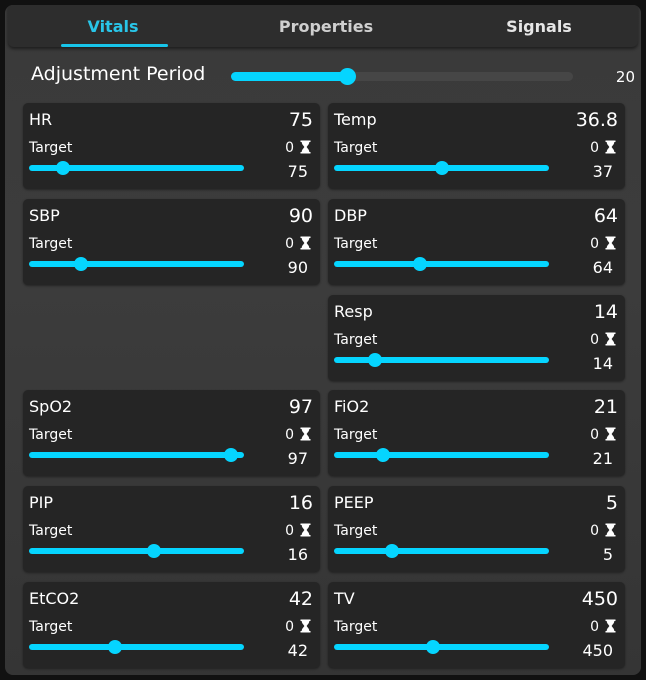  What do you see at coordinates (298, 650) in the screenshot?
I see `target-value: 42` at bounding box center [298, 650].